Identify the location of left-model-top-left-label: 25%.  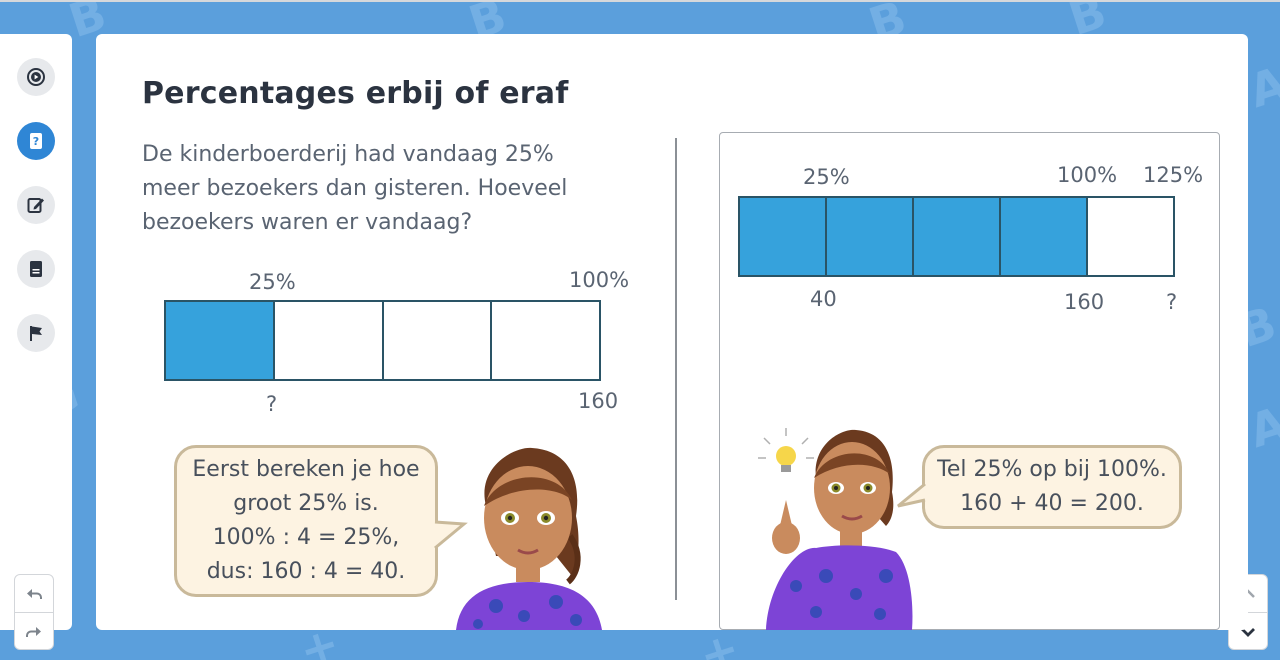
(272, 282).